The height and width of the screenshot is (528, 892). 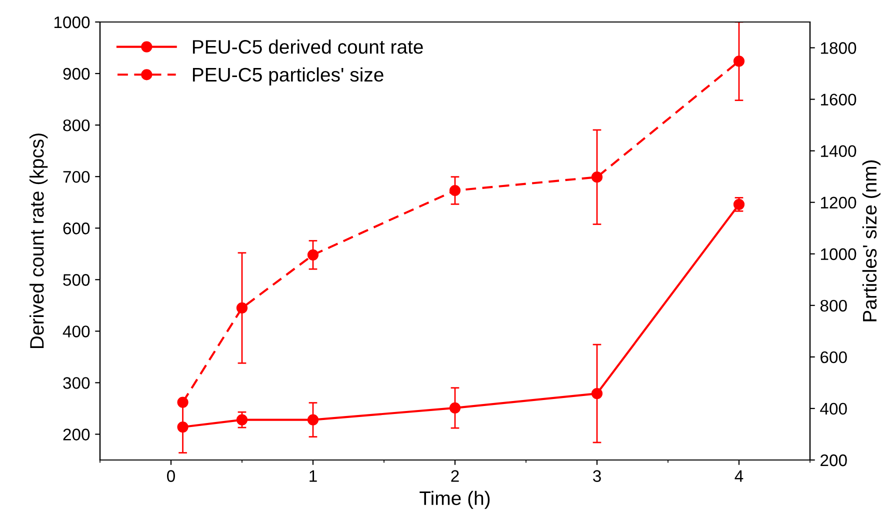 What do you see at coordinates (76, 125) in the screenshot?
I see `y-tick-label: 800` at bounding box center [76, 125].